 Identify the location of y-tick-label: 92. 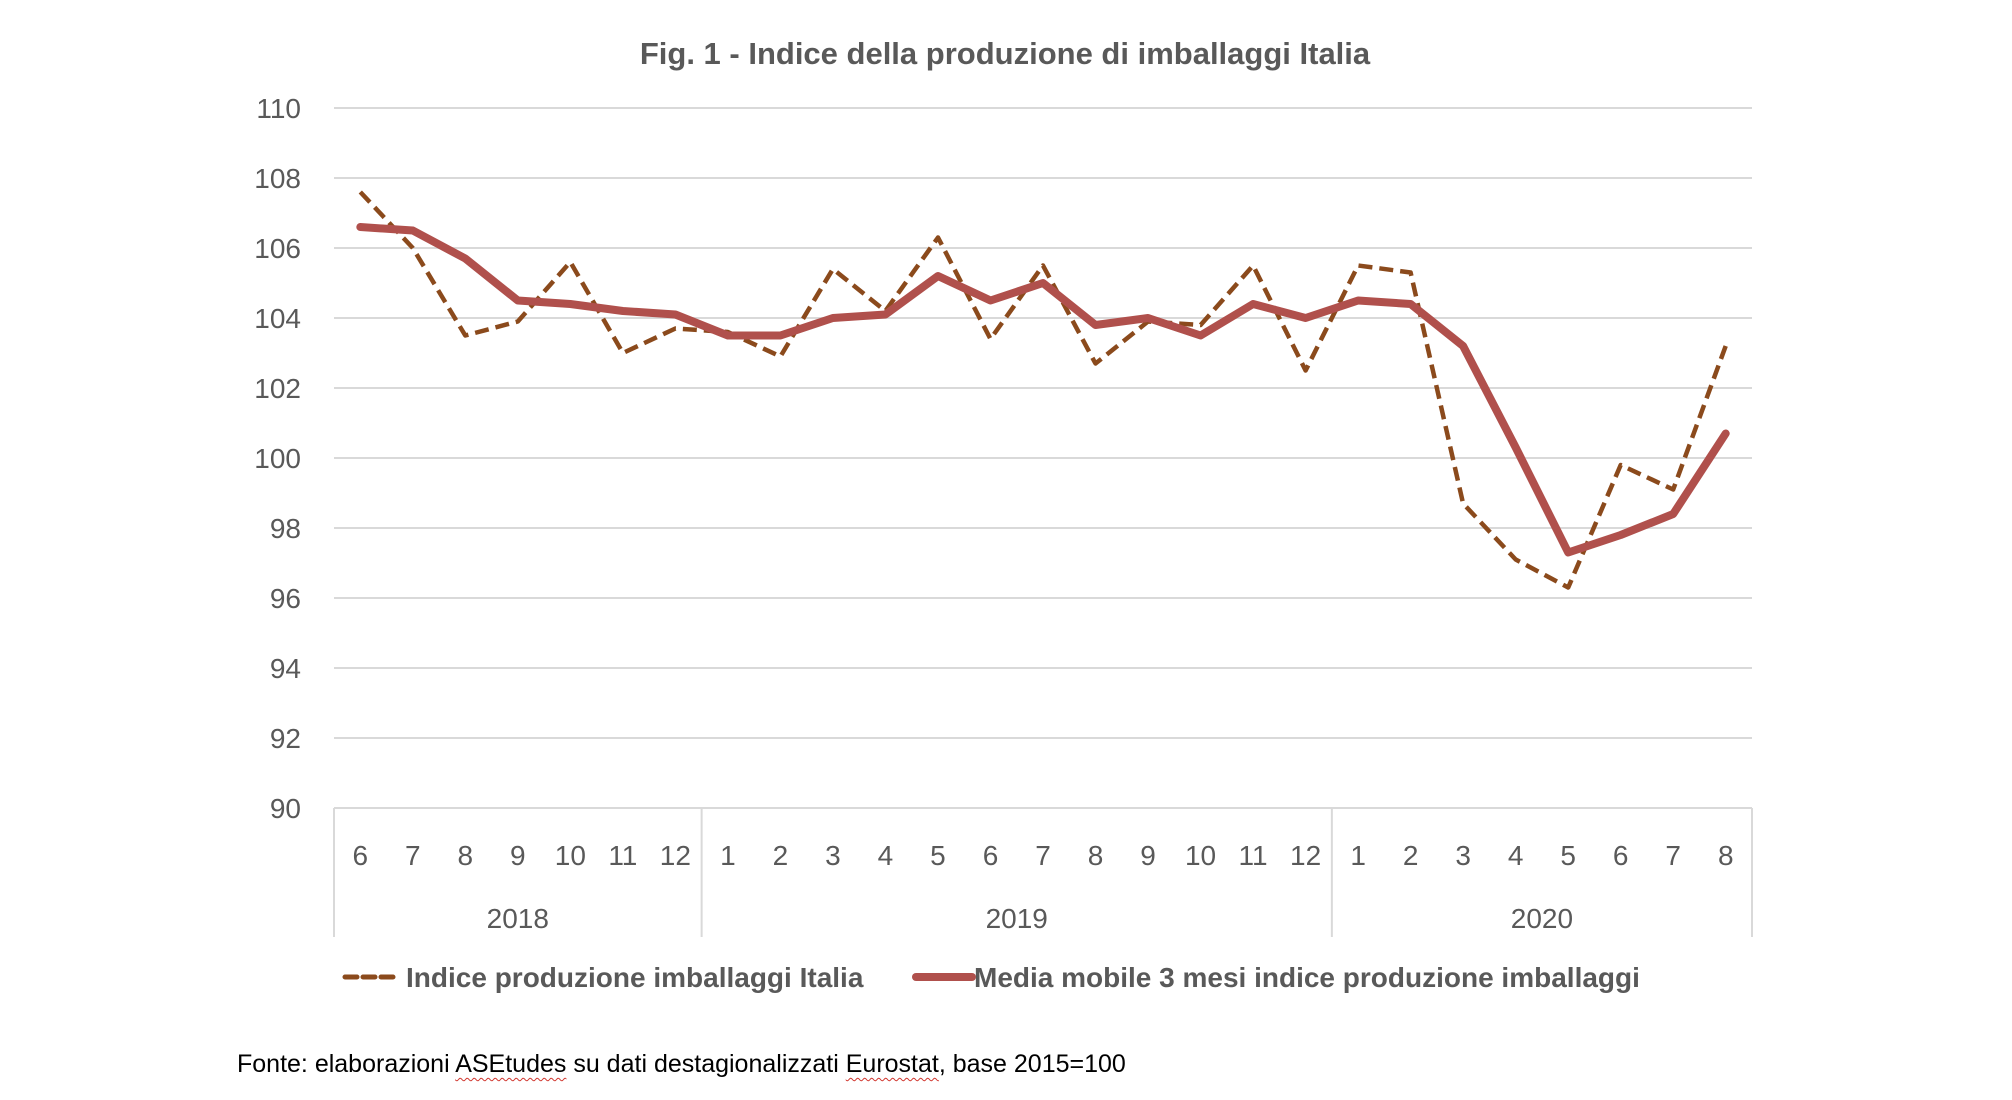
(285, 738).